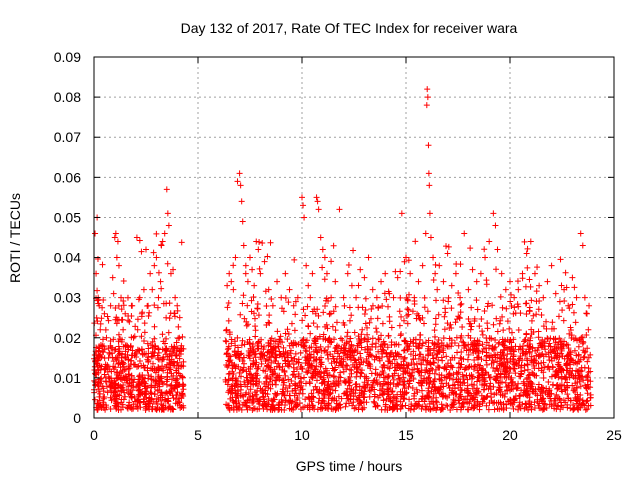  What do you see at coordinates (67, 258) in the screenshot?
I see `y-tick-label: 0.04` at bounding box center [67, 258].